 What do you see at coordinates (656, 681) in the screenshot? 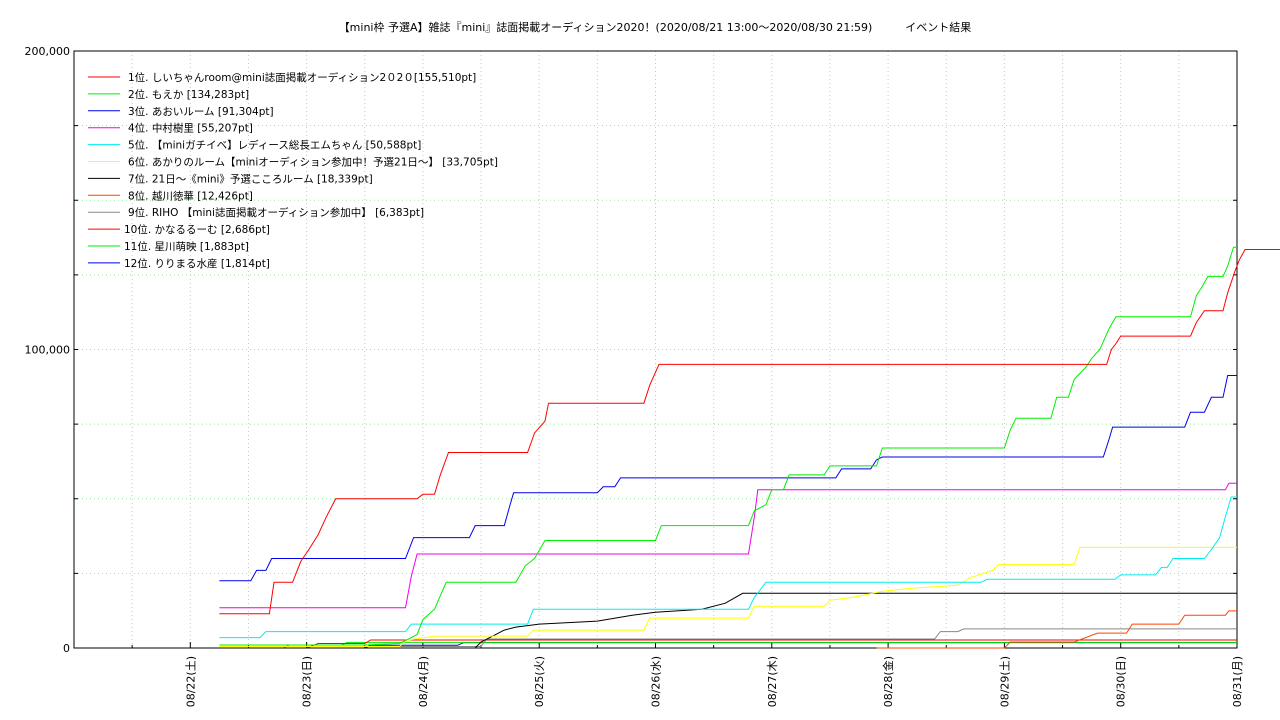
I see `x-tick-label: 08/26(水)` at bounding box center [656, 681].